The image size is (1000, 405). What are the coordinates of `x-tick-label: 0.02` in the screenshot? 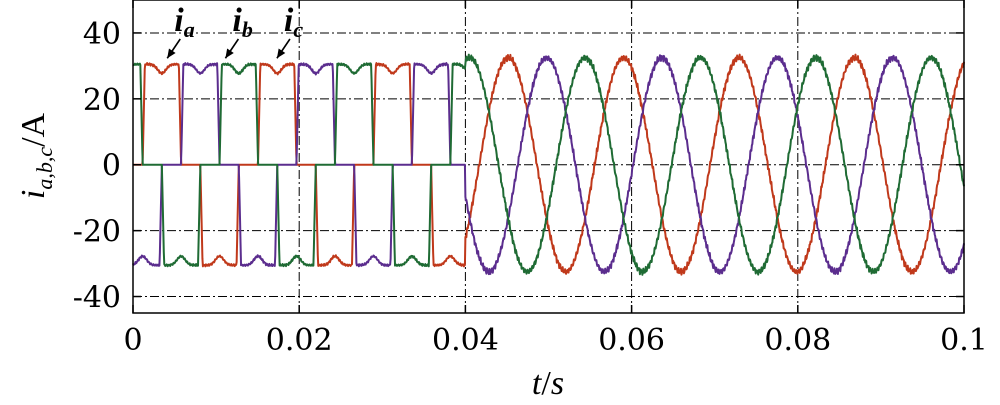 It's located at (299, 340).